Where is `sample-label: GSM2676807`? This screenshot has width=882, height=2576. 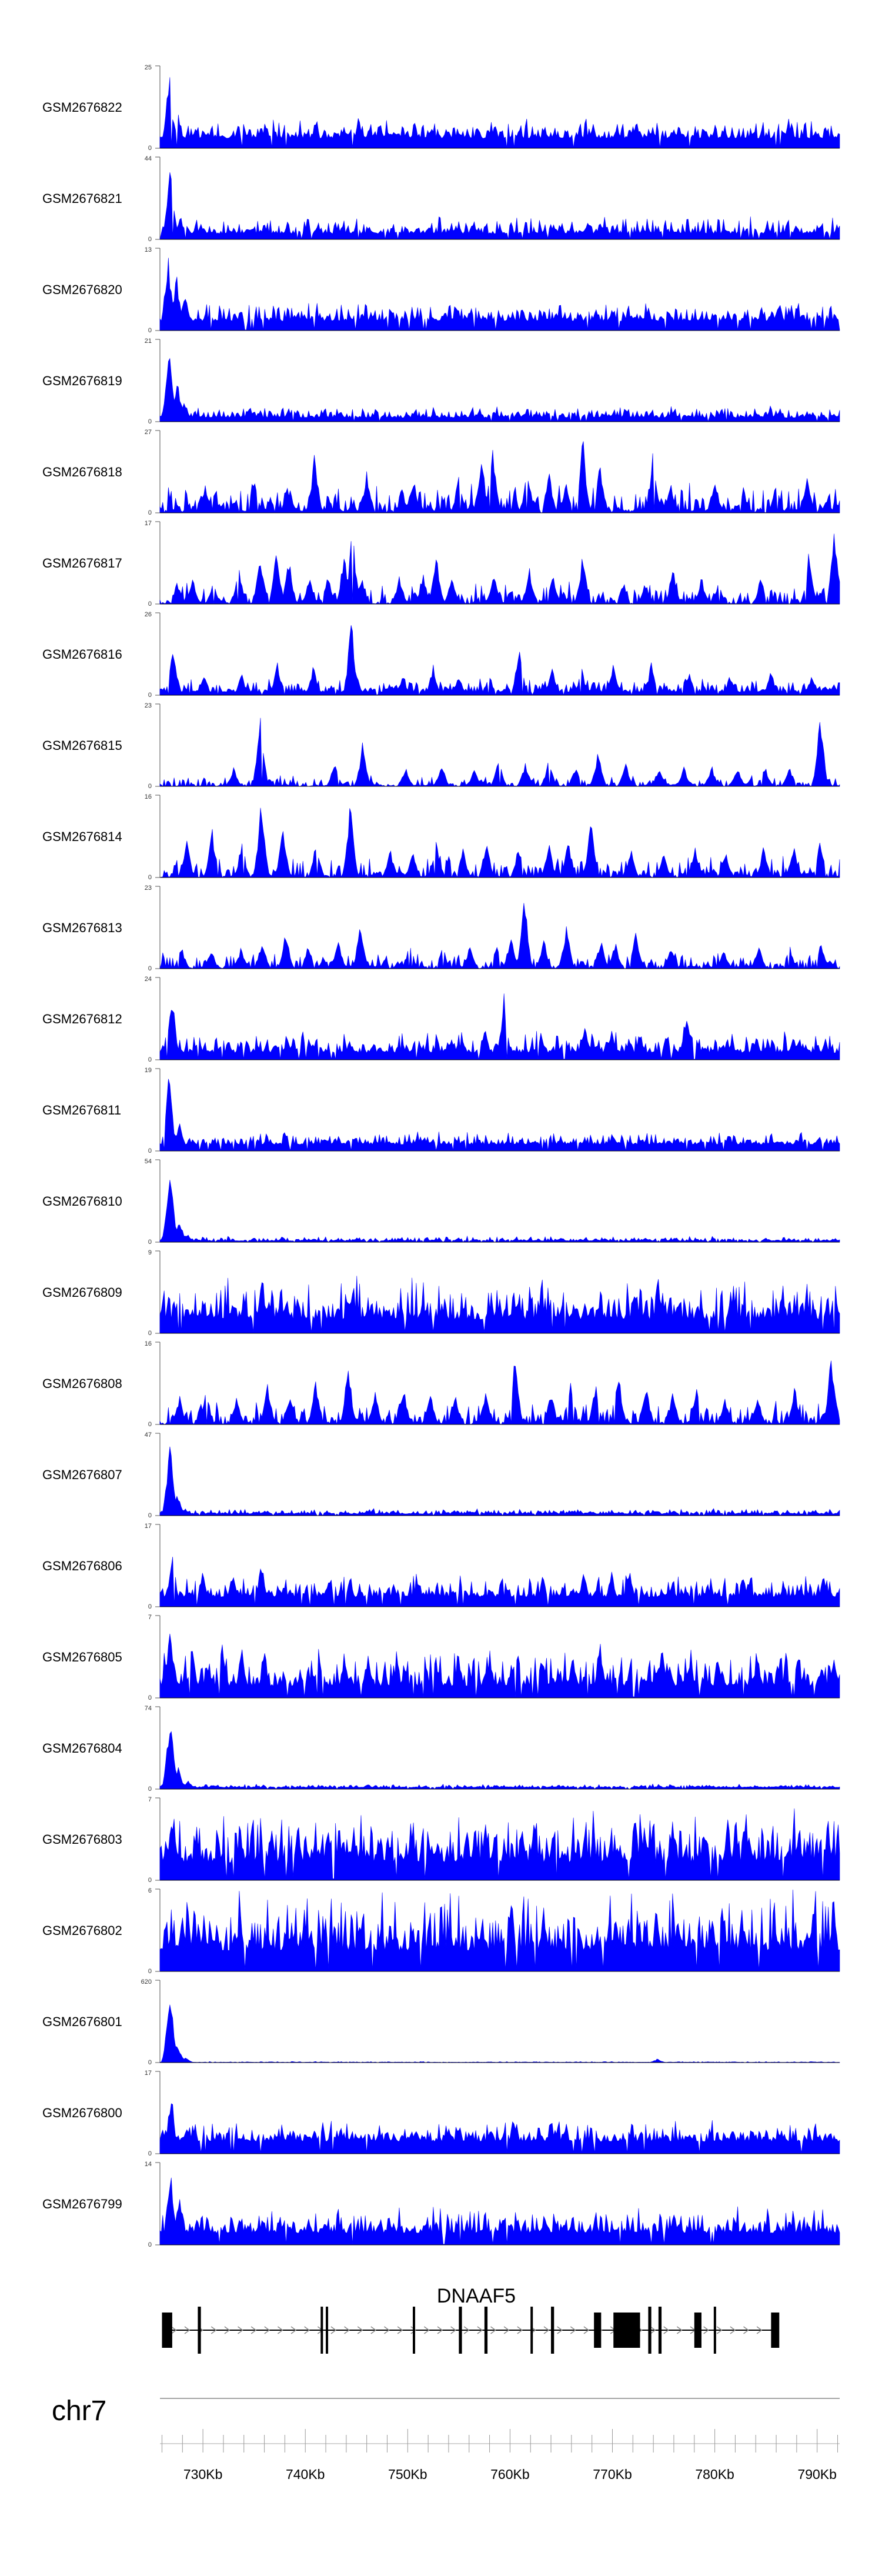
sample-label: GSM2676807 is located at coordinates (82, 1474).